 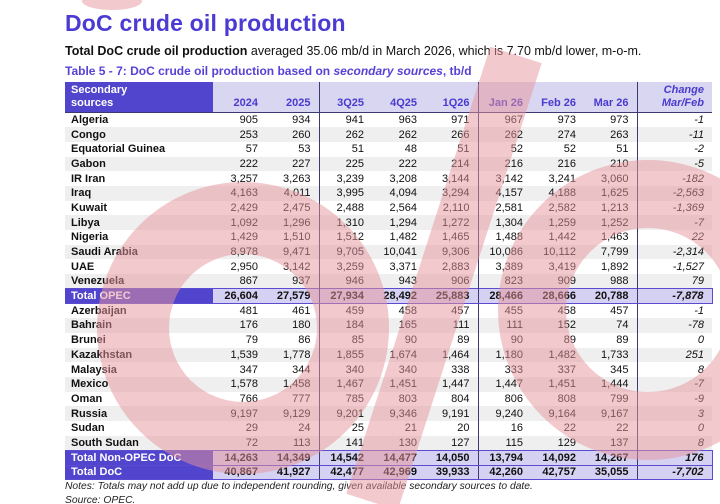 What do you see at coordinates (452, 384) in the screenshot?
I see `value-cell: 1,447` at bounding box center [452, 384].